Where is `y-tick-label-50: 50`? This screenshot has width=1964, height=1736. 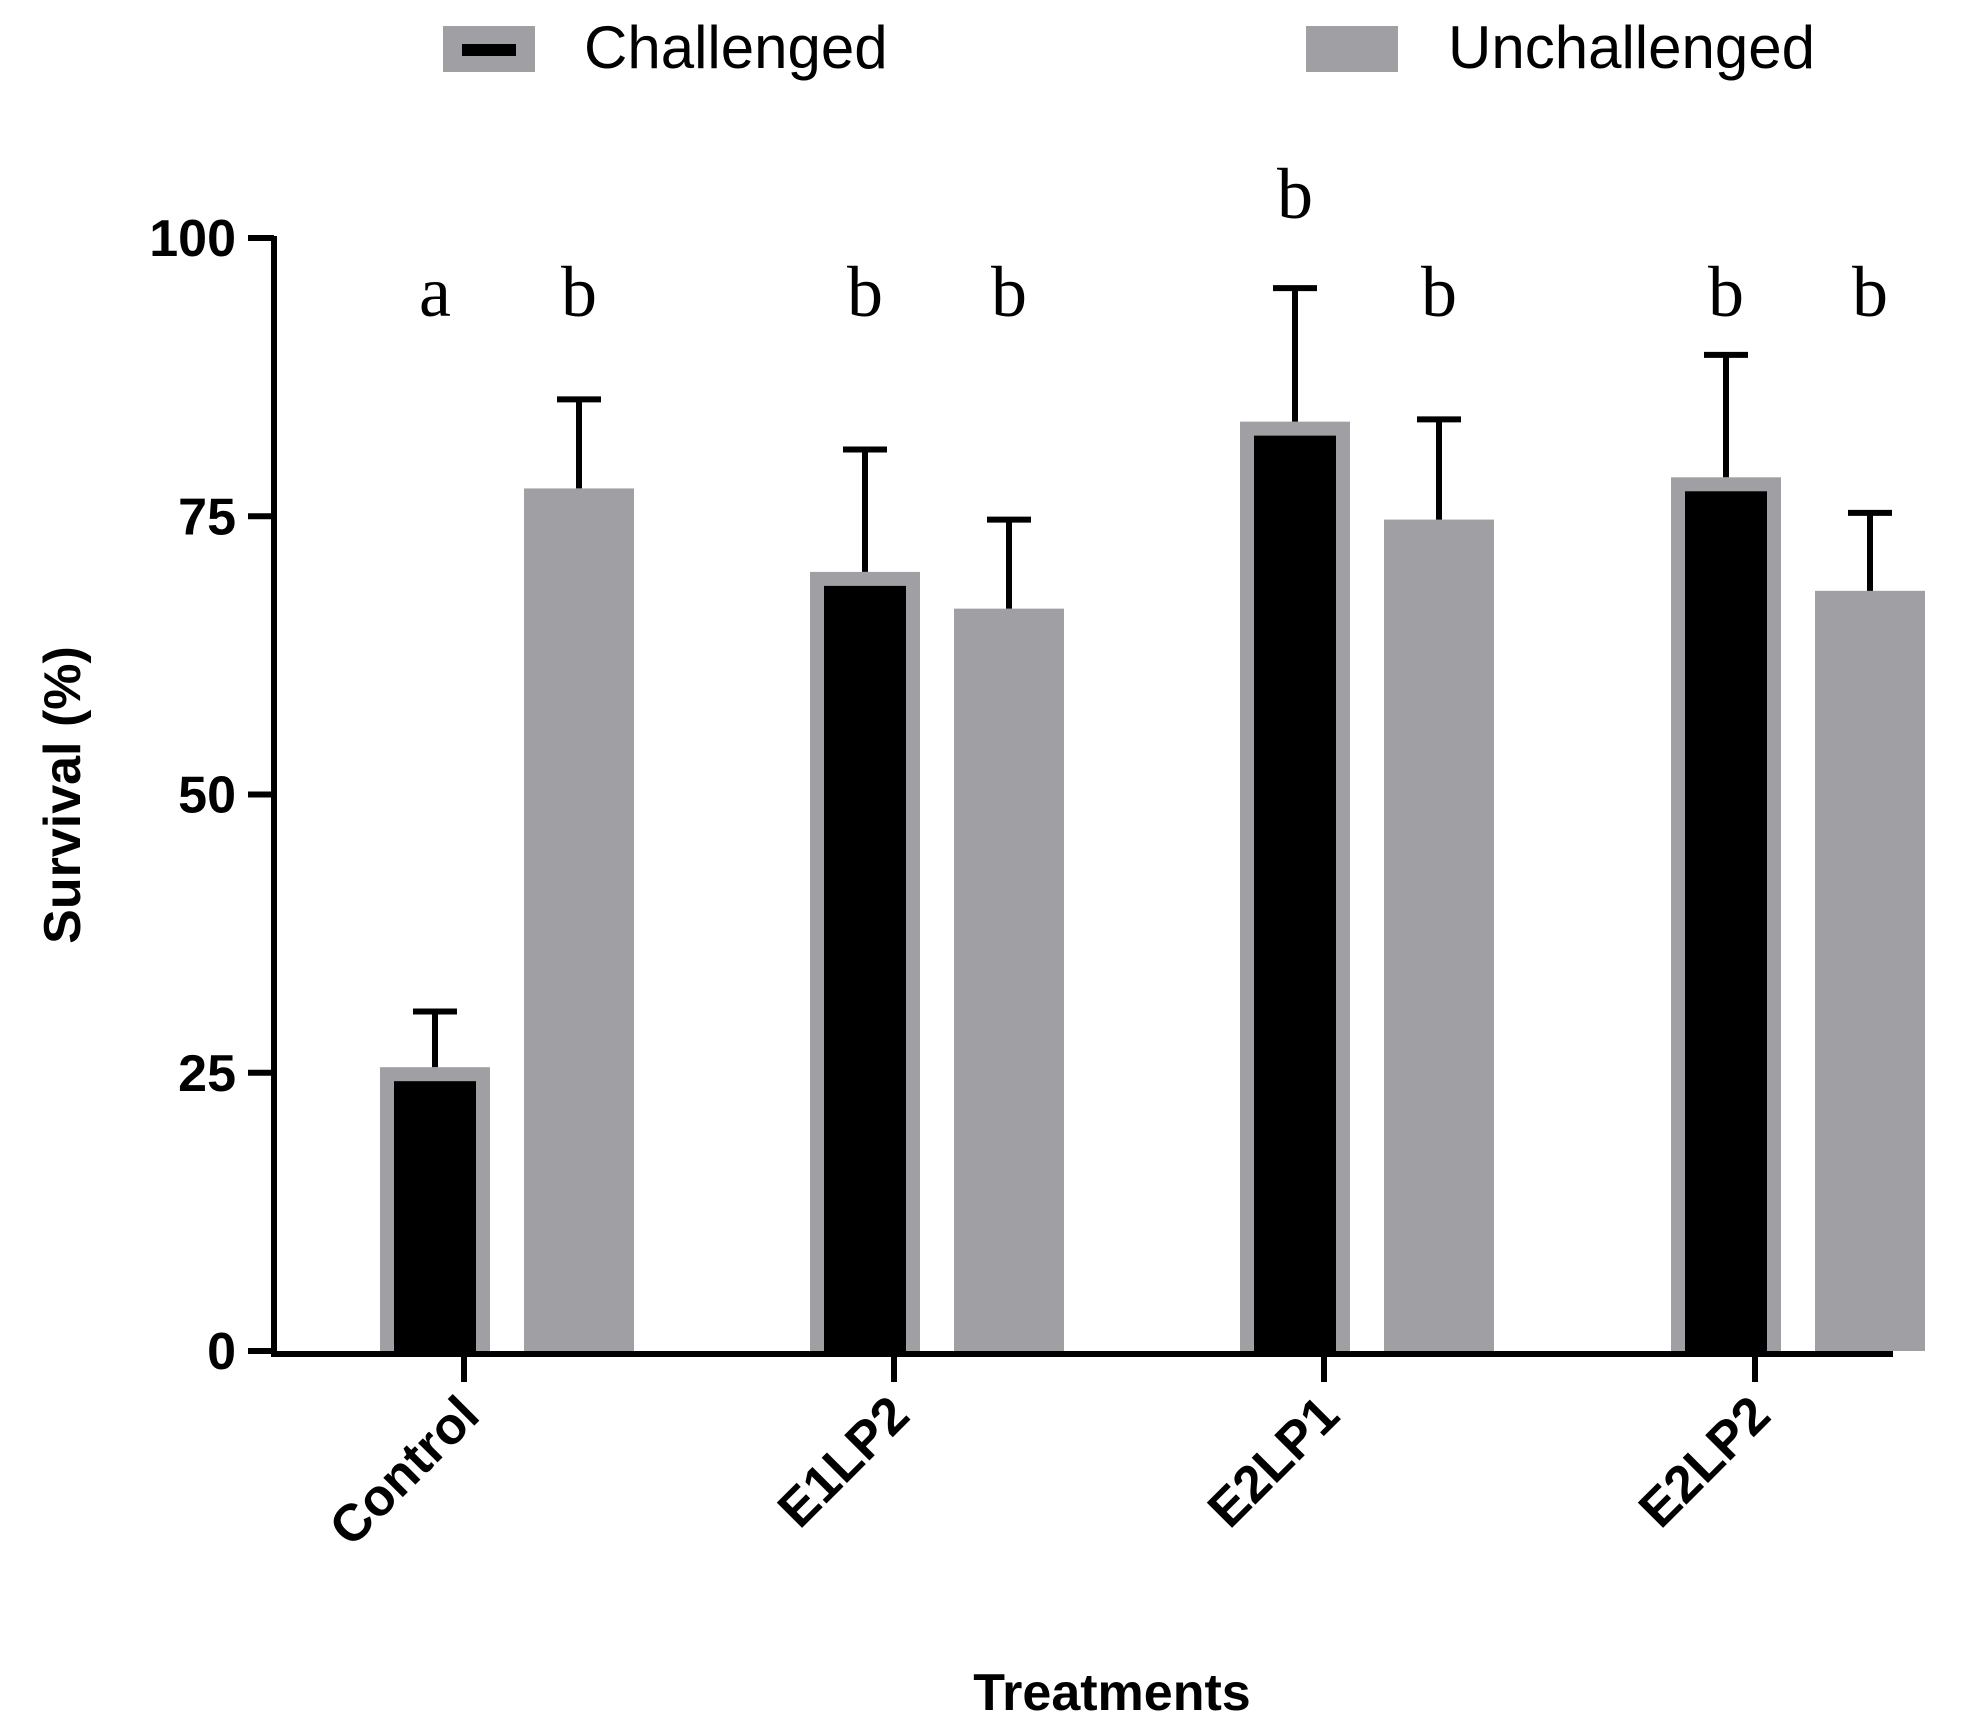 y-tick-label-50: 50 is located at coordinates (207, 796).